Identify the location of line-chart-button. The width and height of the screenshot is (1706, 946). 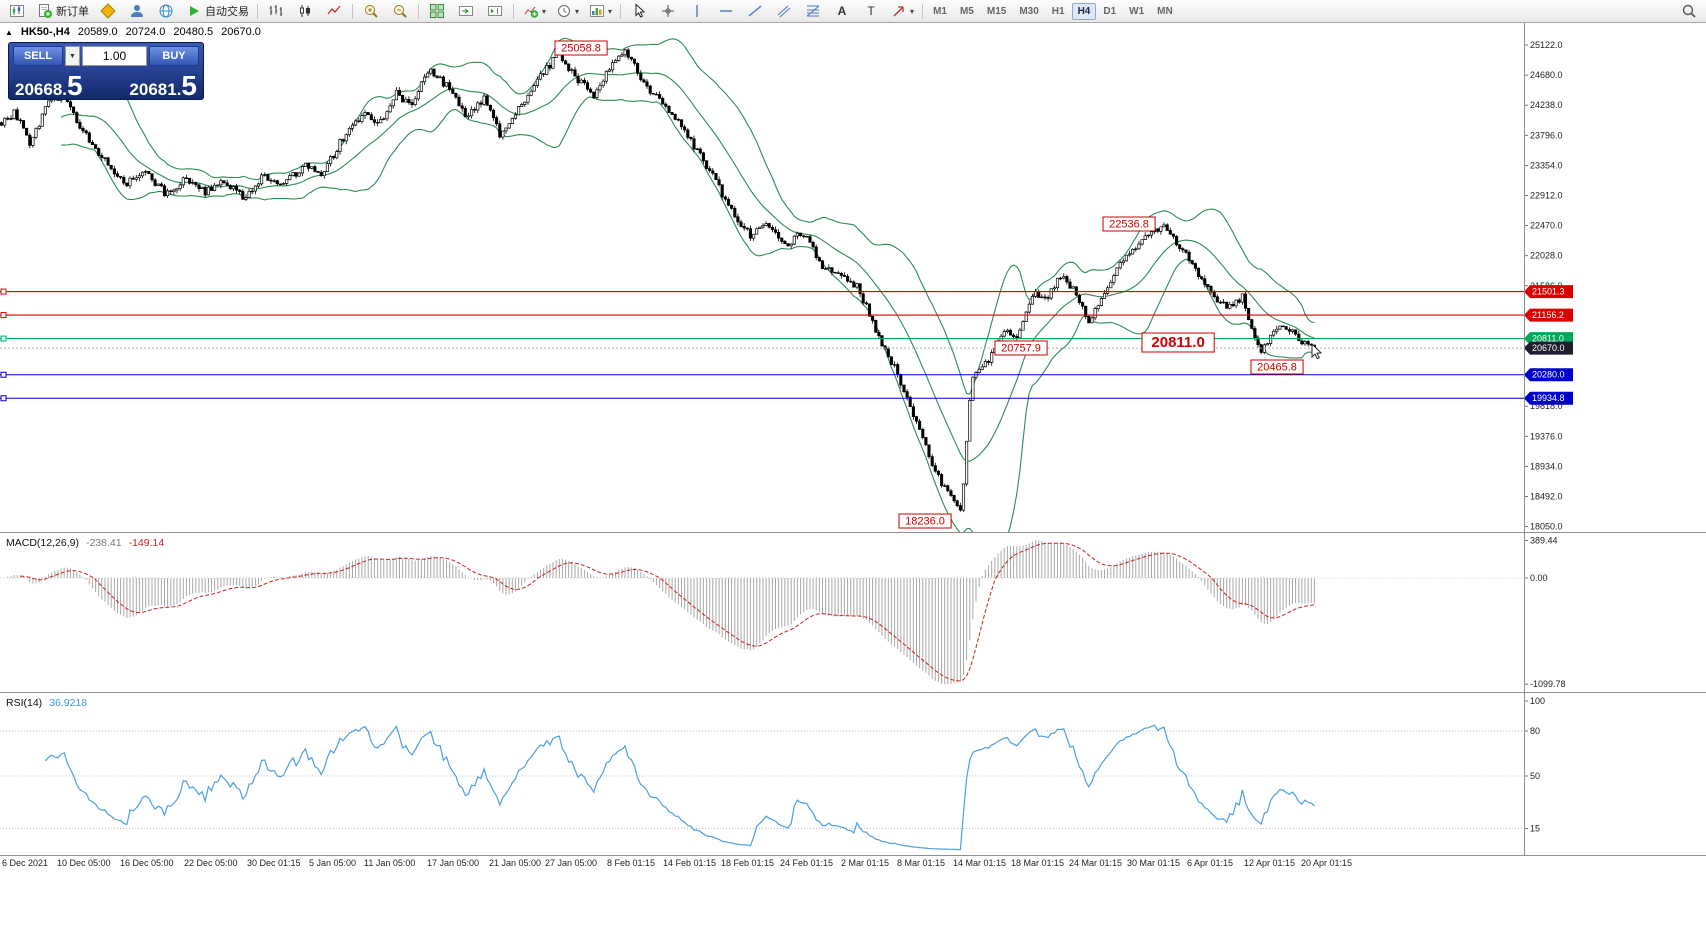
(334, 11).